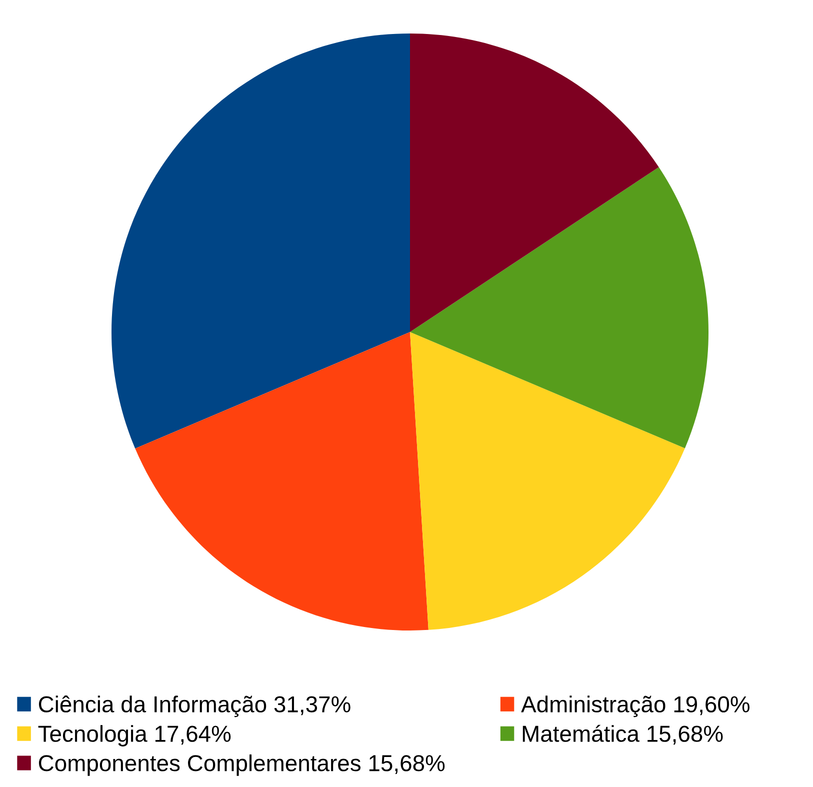 This screenshot has height=787, width=813. I want to click on legend-label: Ciência da Informação 31,37%, so click(194, 707).